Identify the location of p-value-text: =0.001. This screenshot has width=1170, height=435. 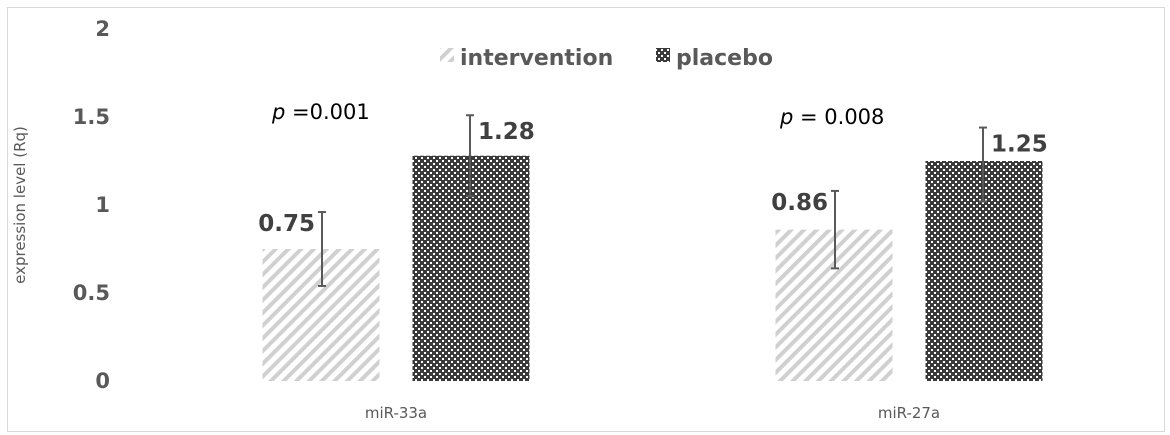
(327, 112).